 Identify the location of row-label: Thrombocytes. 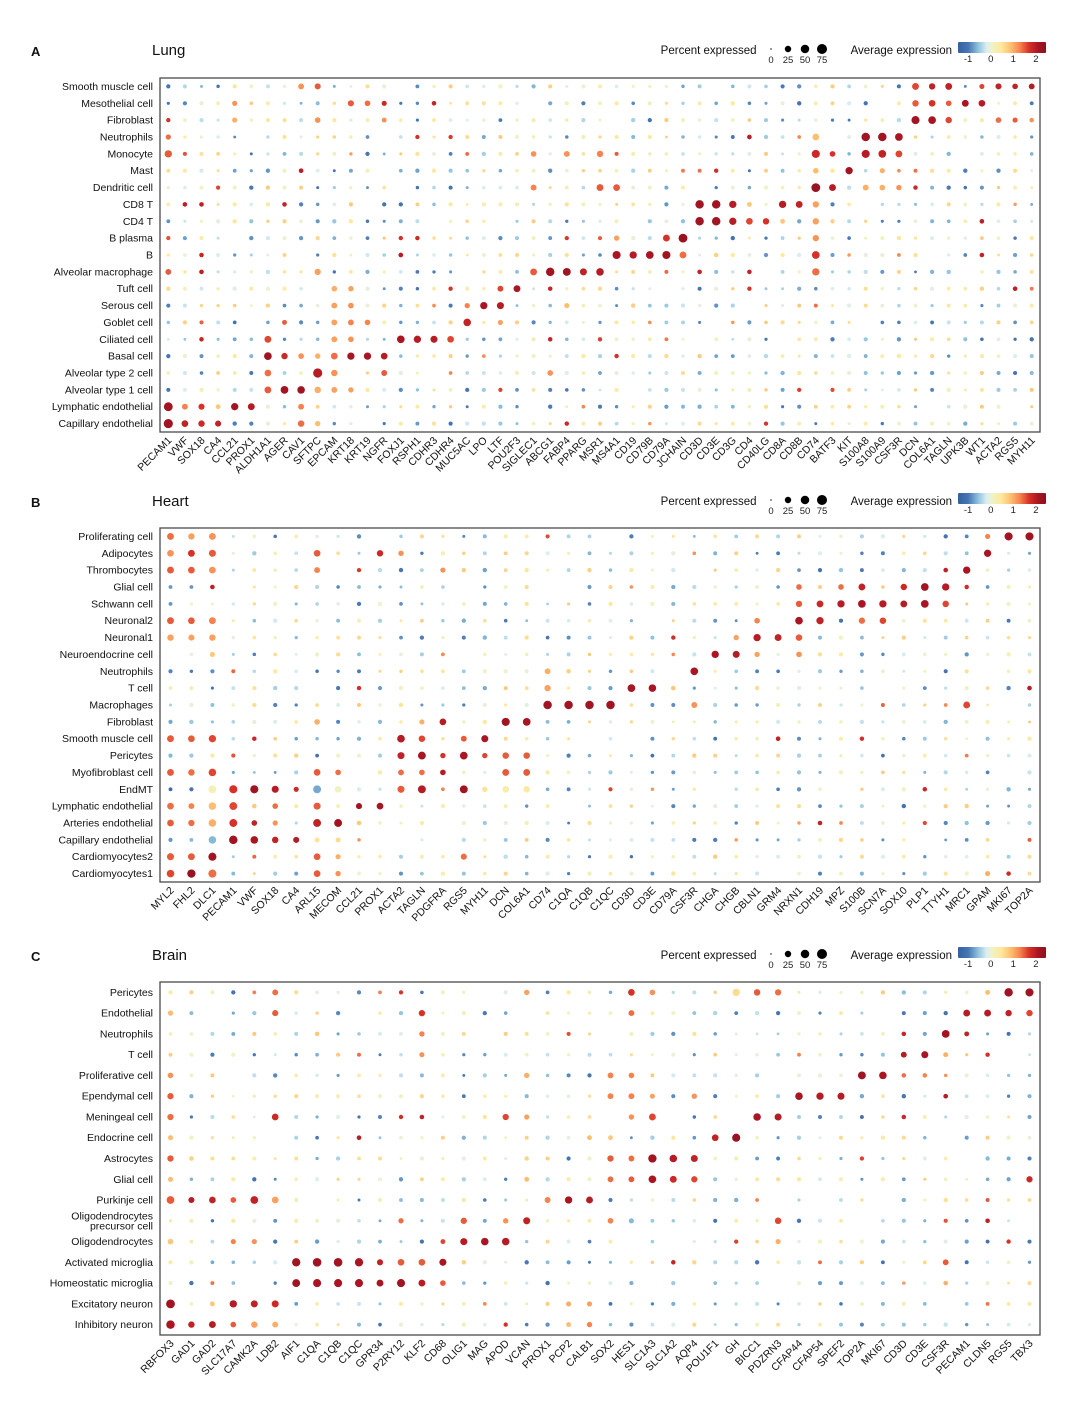
(119, 571).